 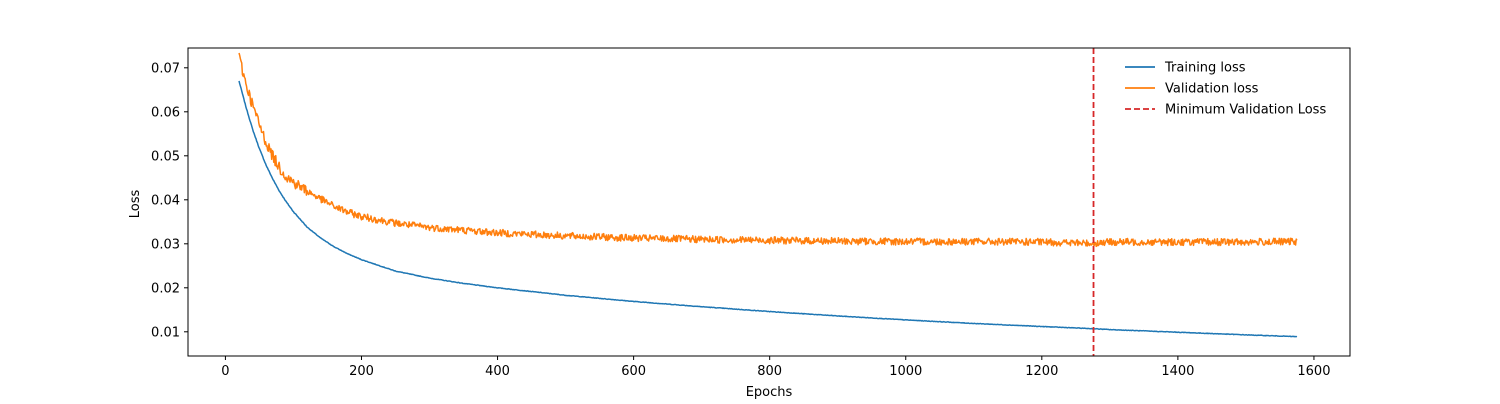 What do you see at coordinates (1245, 110) in the screenshot?
I see `legend-label: Minimum Validation Loss` at bounding box center [1245, 110].